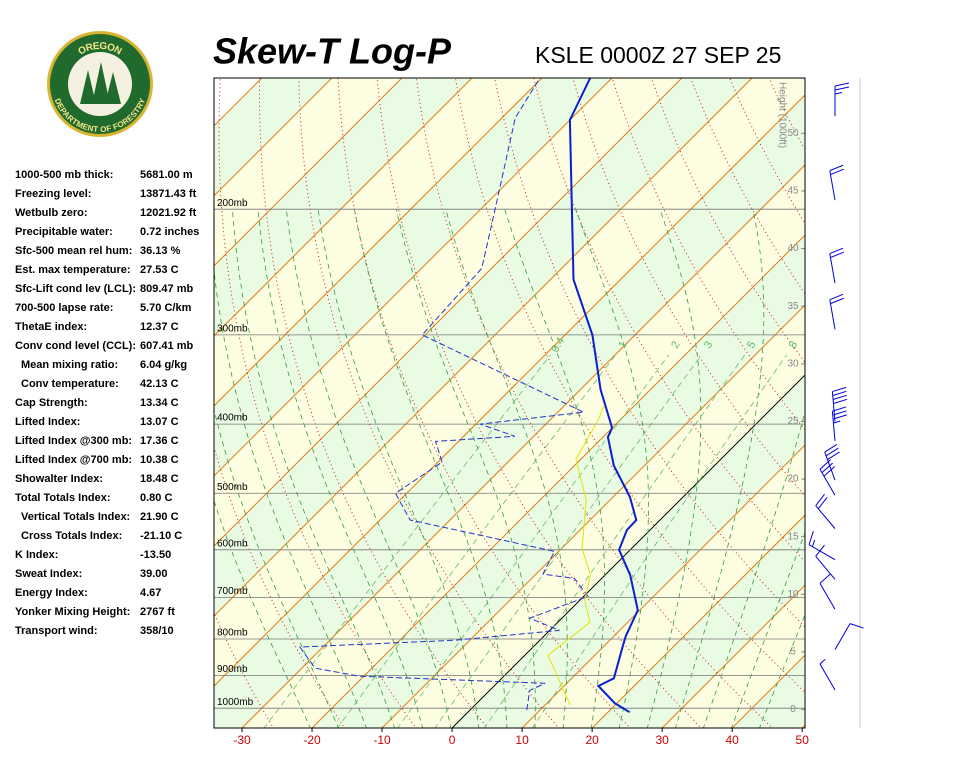 The width and height of the screenshot is (960, 768). What do you see at coordinates (592, 740) in the screenshot?
I see `x-tick-label: 20` at bounding box center [592, 740].